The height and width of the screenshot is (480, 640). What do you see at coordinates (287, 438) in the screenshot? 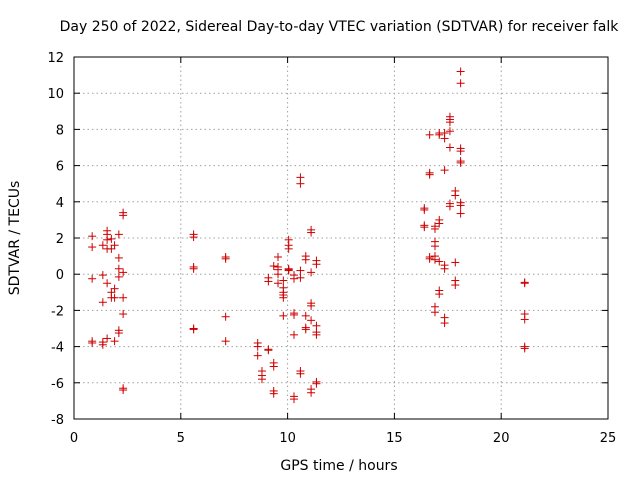
I see `x-tick-label: 10` at bounding box center [287, 438].